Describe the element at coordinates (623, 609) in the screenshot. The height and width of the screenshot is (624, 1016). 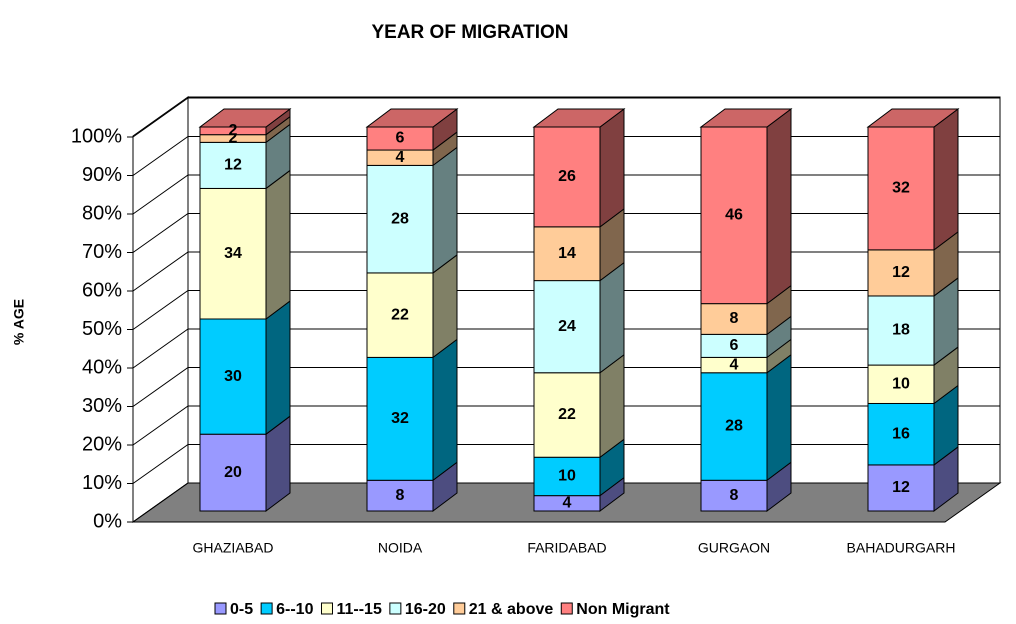
I see `legend-label: Non Migrant` at that location.